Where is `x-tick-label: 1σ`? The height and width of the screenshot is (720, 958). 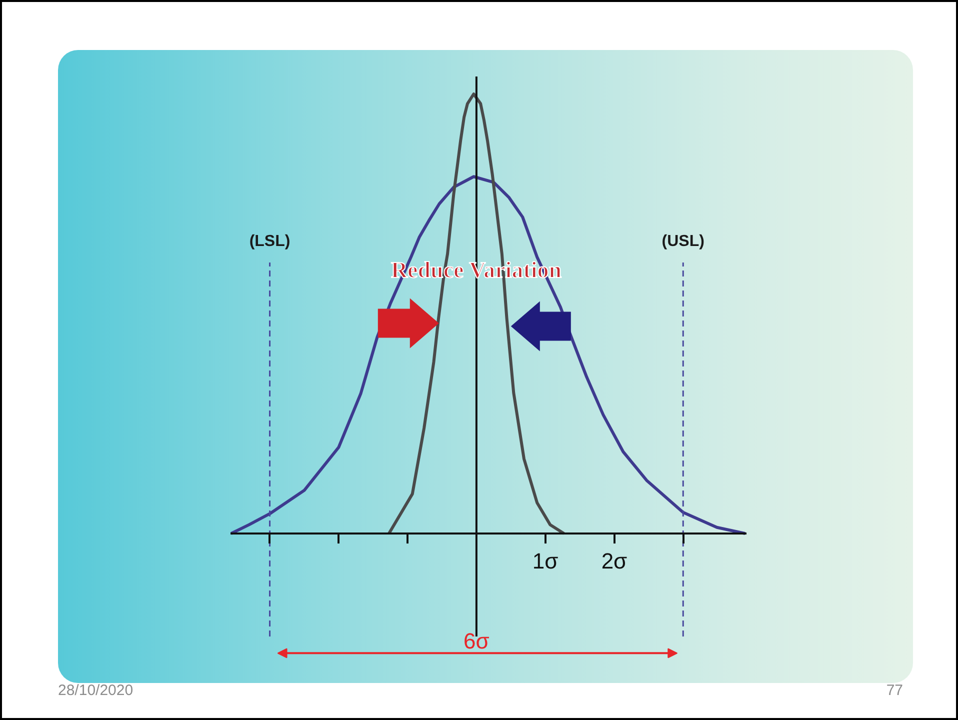 x-tick-label: 1σ is located at coordinates (545, 561).